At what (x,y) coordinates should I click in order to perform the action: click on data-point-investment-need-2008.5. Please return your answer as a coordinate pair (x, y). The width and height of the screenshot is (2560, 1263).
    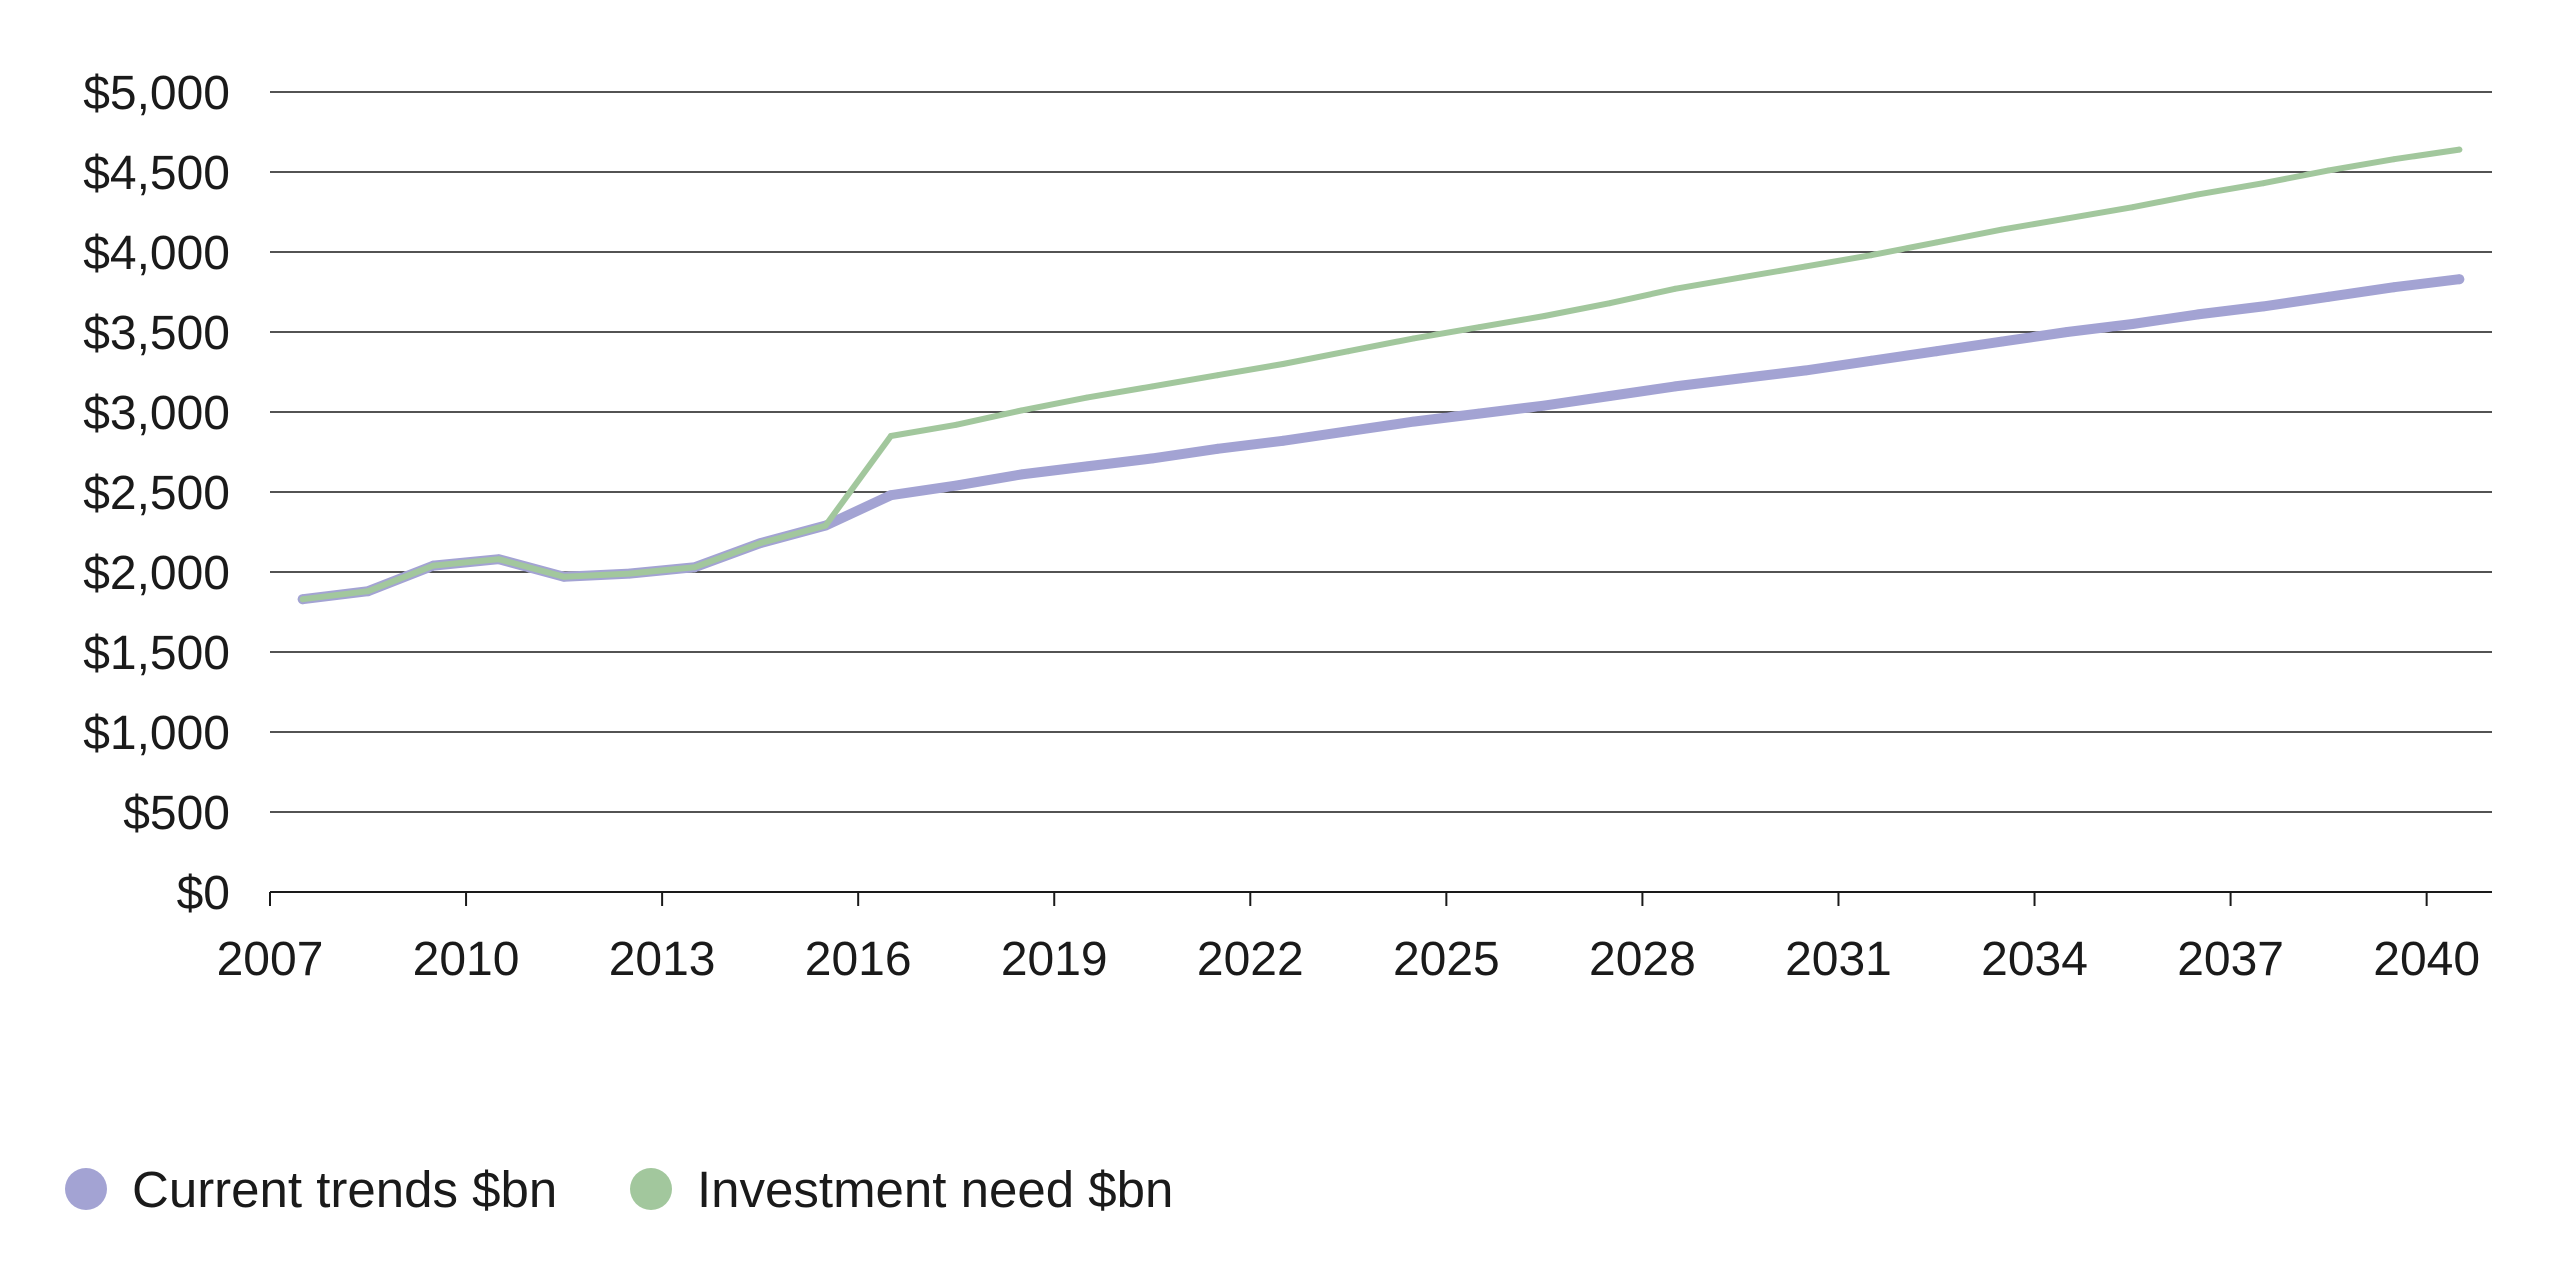
    Looking at the image, I should click on (368, 591).